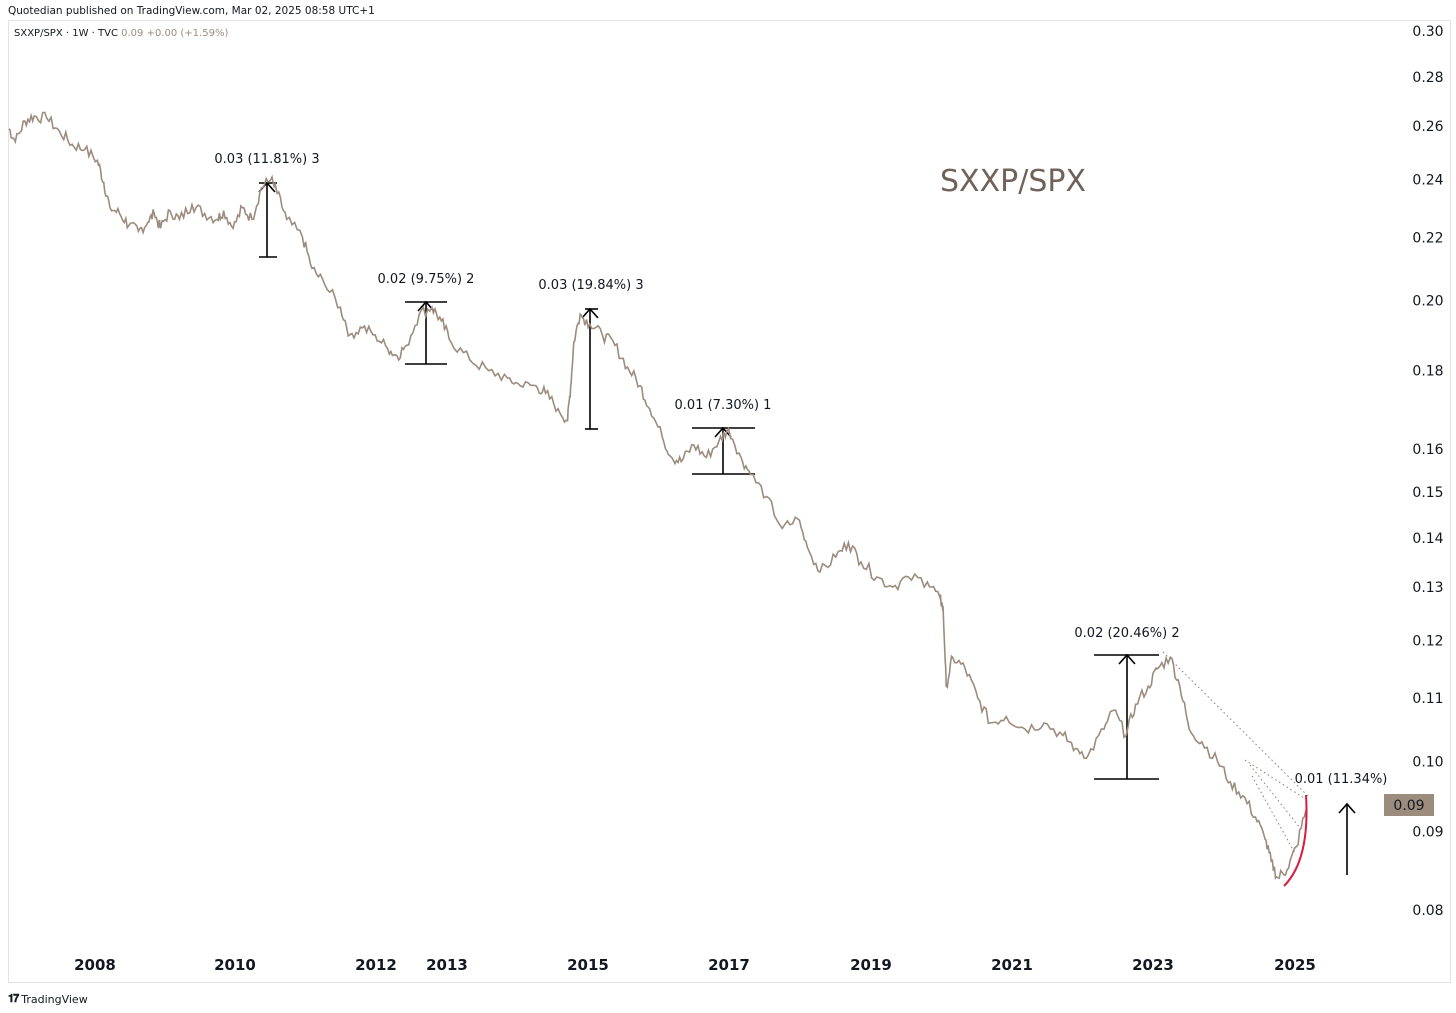  What do you see at coordinates (1341, 779) in the screenshot?
I see `measure-label: 0.01 (11.34%)` at bounding box center [1341, 779].